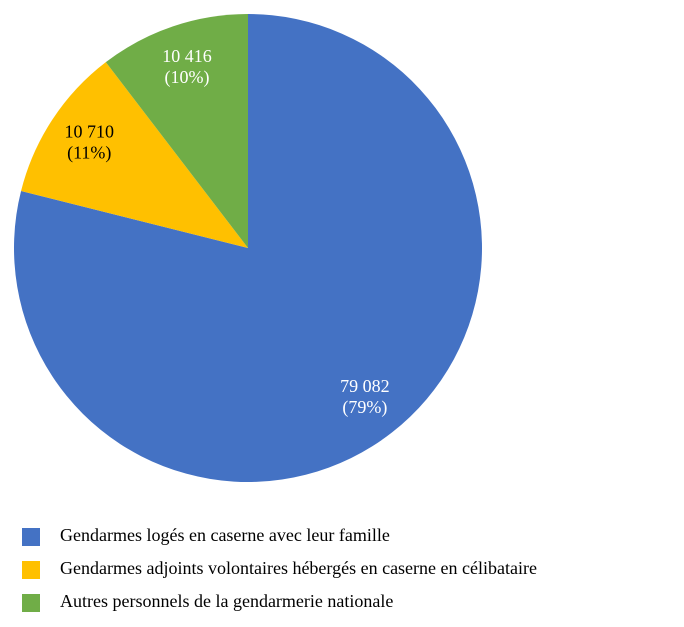 Image resolution: width=684 pixels, height=627 pixels. Describe the element at coordinates (89, 153) in the screenshot. I see `percent-label: (11%)` at that location.